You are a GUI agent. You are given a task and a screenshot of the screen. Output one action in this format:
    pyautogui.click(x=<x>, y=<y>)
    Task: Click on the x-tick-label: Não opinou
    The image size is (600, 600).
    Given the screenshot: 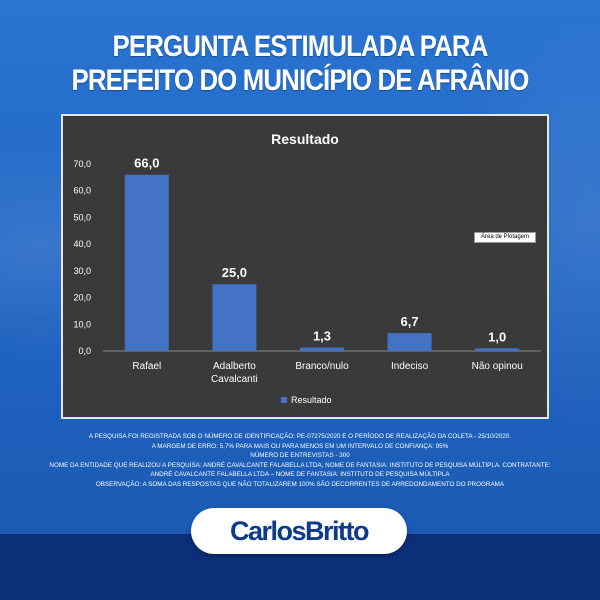 What is the action you would take?
    pyautogui.click(x=497, y=366)
    